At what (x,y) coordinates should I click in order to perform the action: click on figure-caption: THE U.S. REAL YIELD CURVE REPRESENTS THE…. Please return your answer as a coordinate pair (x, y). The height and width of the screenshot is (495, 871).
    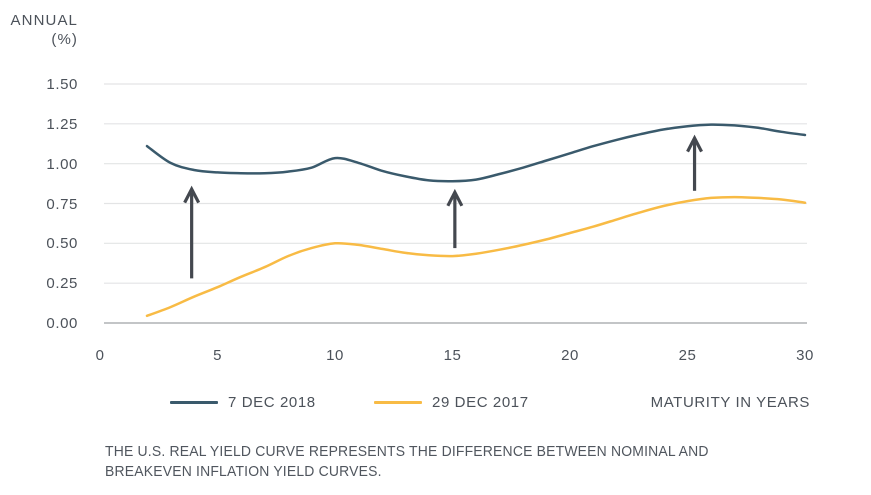
    Looking at the image, I should click on (407, 462).